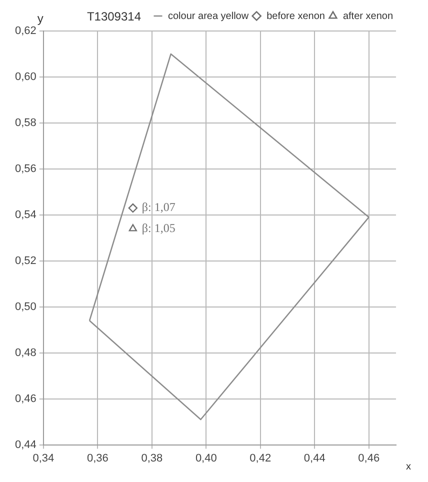 This screenshot has width=428, height=482. Describe the element at coordinates (25, 306) in the screenshot. I see `y-tick-label: 0,50` at that location.